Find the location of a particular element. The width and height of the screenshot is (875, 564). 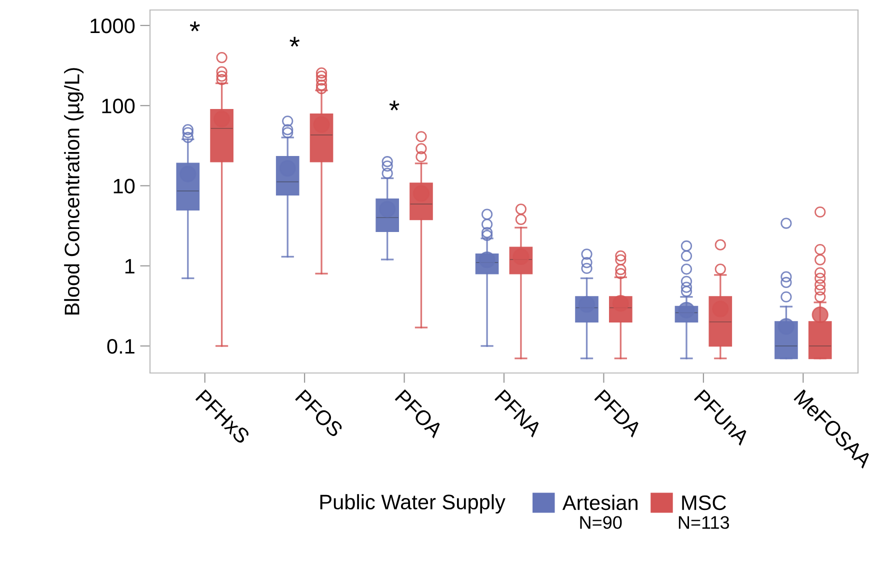

y-axis-title: Blood Concentration (µg/L) is located at coordinates (74, 191).